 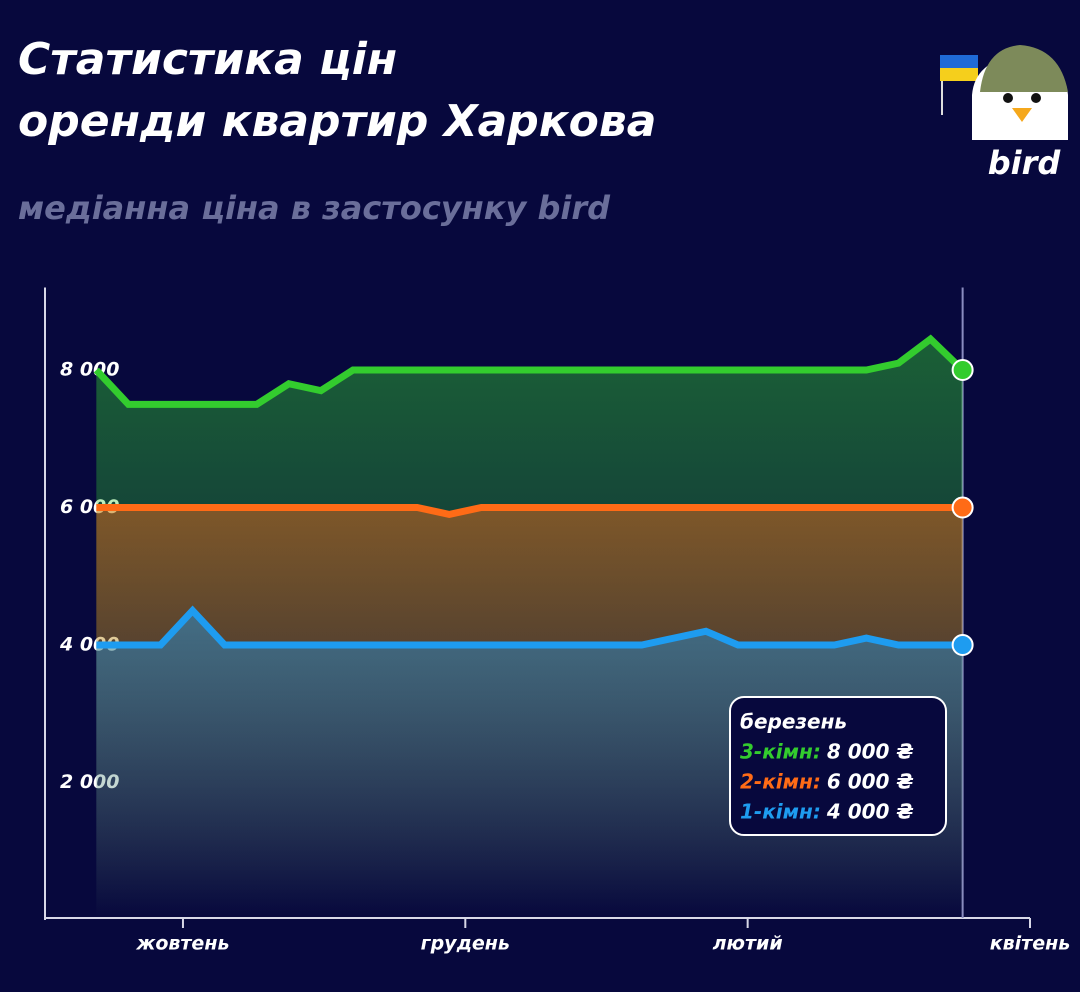 I want to click on legend-label: 3-кімн:, so click(x=780, y=752).